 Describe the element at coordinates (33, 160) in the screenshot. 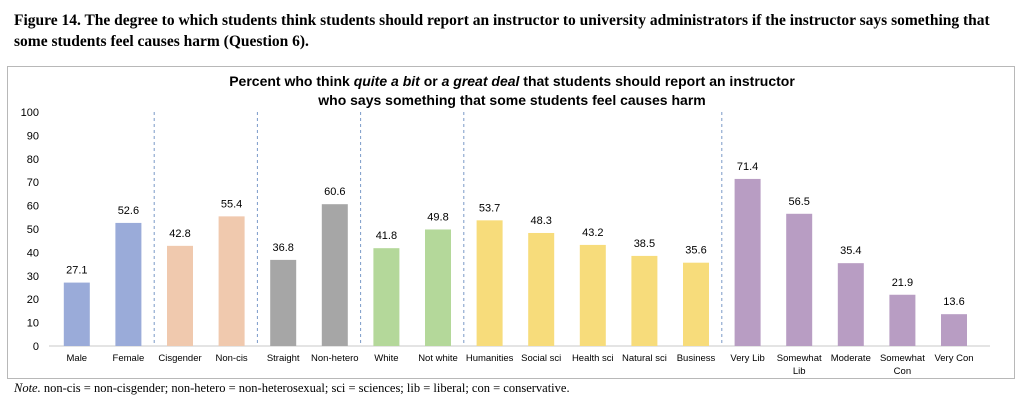

I see `y-tick-label: 80` at that location.